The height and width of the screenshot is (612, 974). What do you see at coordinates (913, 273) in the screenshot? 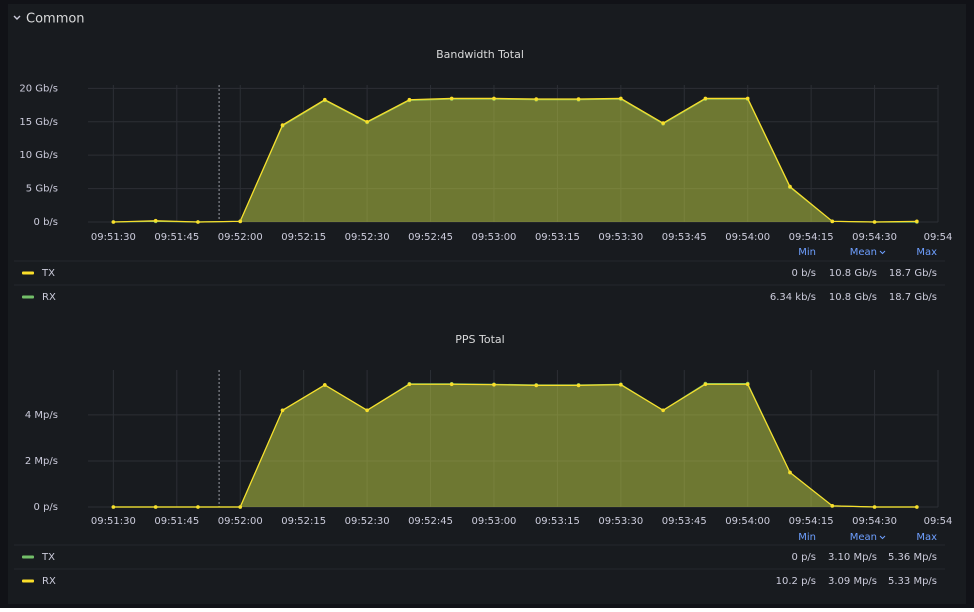
I see `legend-stat: 18.7 Gb/s` at bounding box center [913, 273].